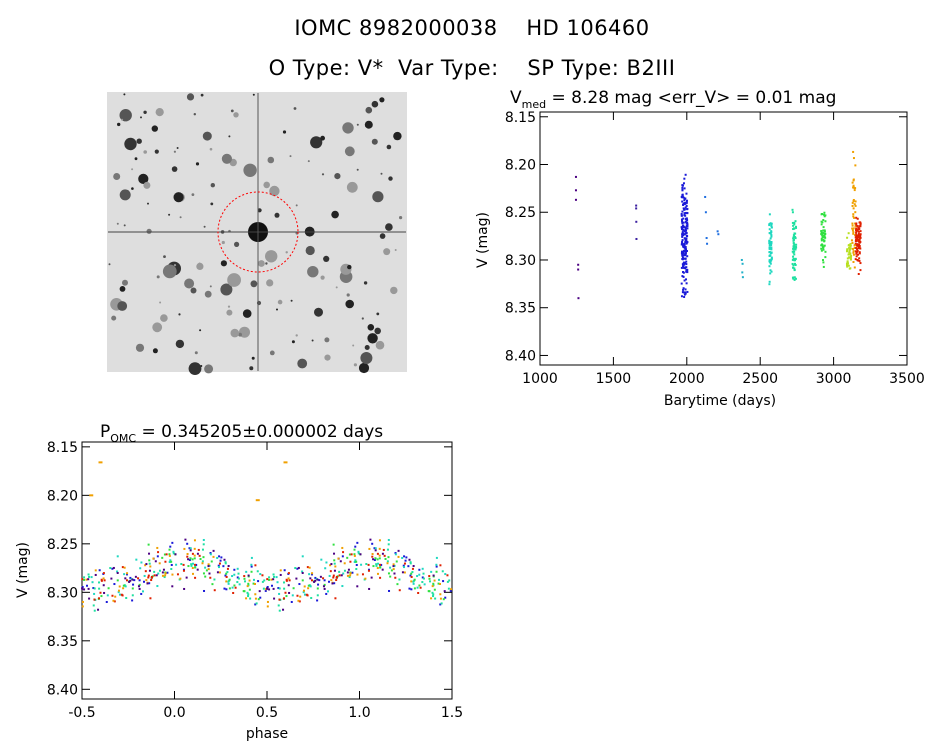 The height and width of the screenshot is (747, 944). I want to click on x-tick-label: 3500, so click(907, 379).